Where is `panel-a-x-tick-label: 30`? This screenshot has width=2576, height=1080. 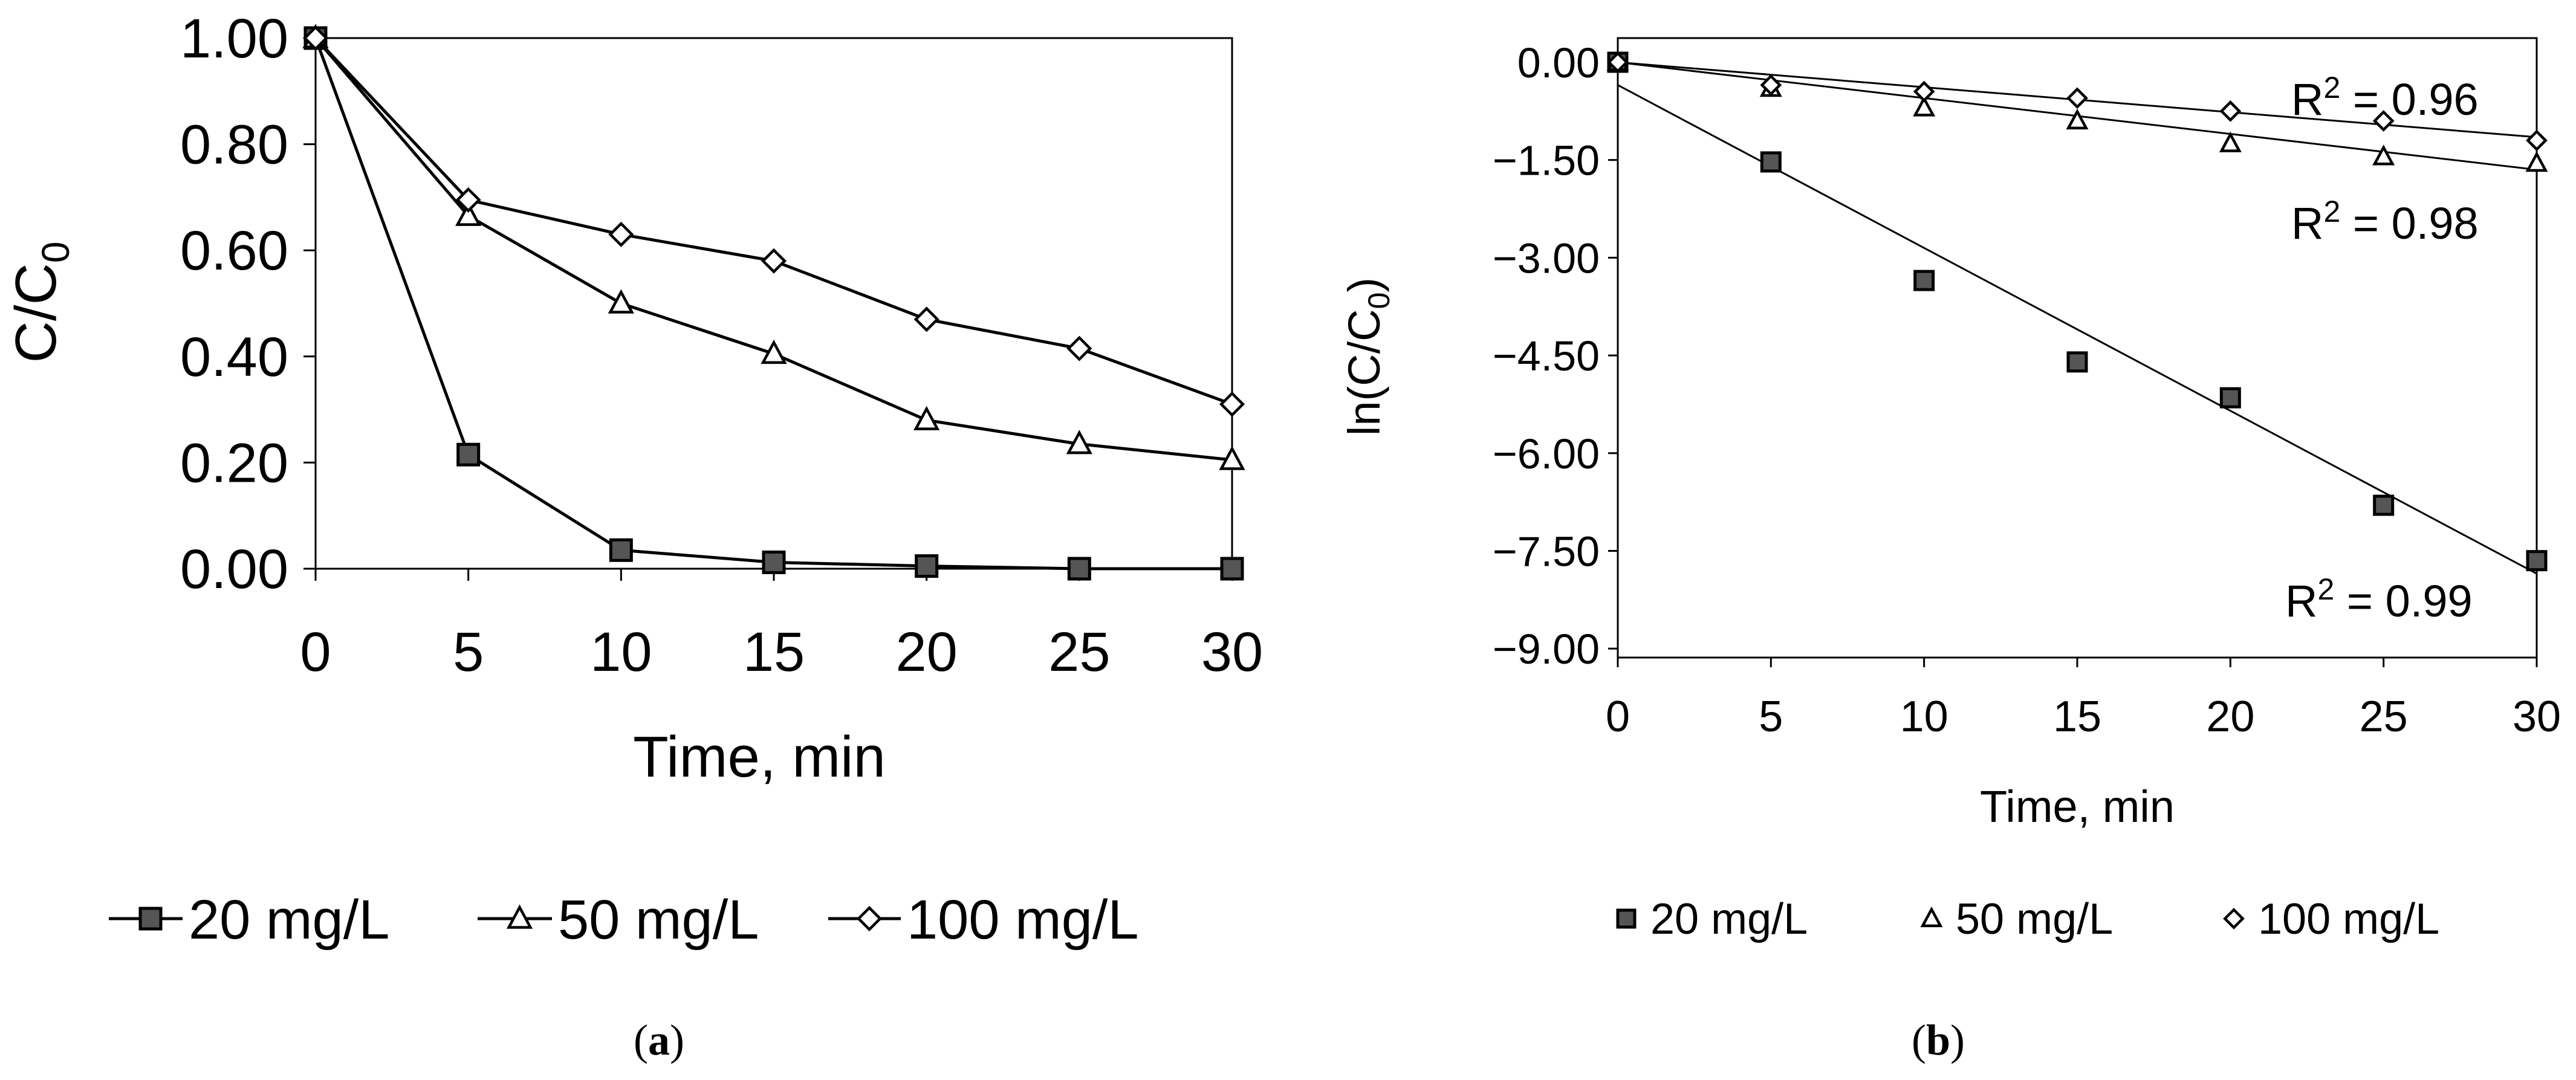
panel-a-x-tick-label: 30 is located at coordinates (1232, 652).